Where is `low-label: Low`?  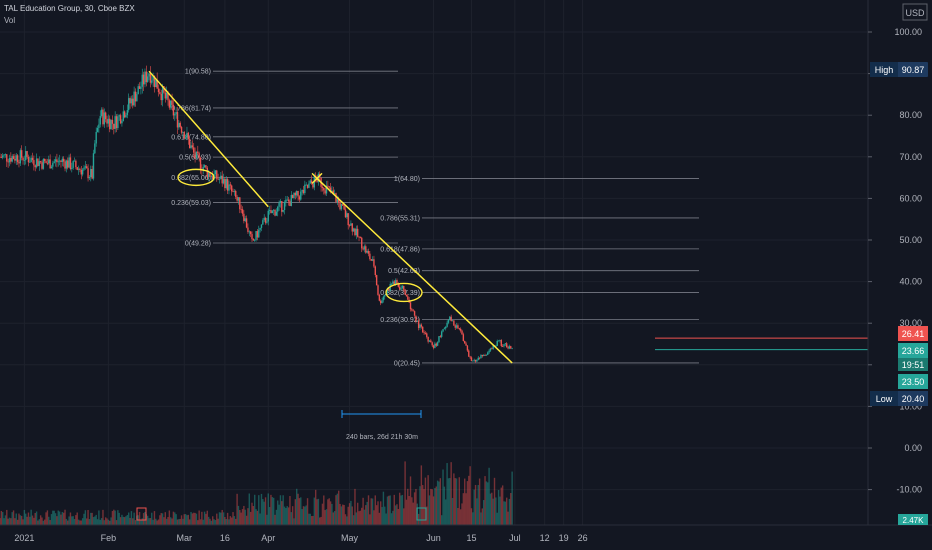 low-label: Low is located at coordinates (884, 399).